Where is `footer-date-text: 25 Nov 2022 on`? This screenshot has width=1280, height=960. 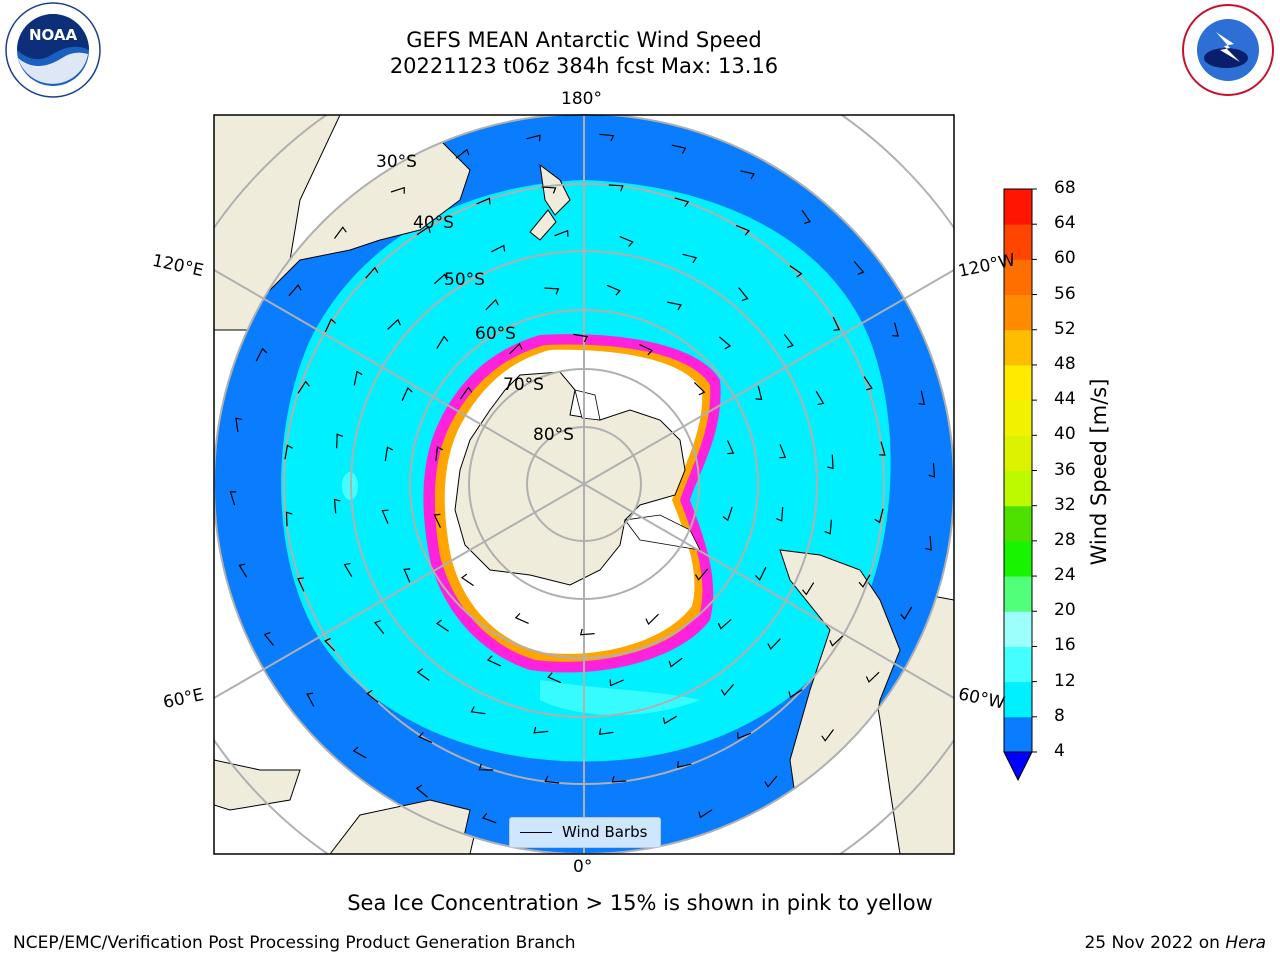 footer-date-text: 25 Nov 2022 on is located at coordinates (1155, 943).